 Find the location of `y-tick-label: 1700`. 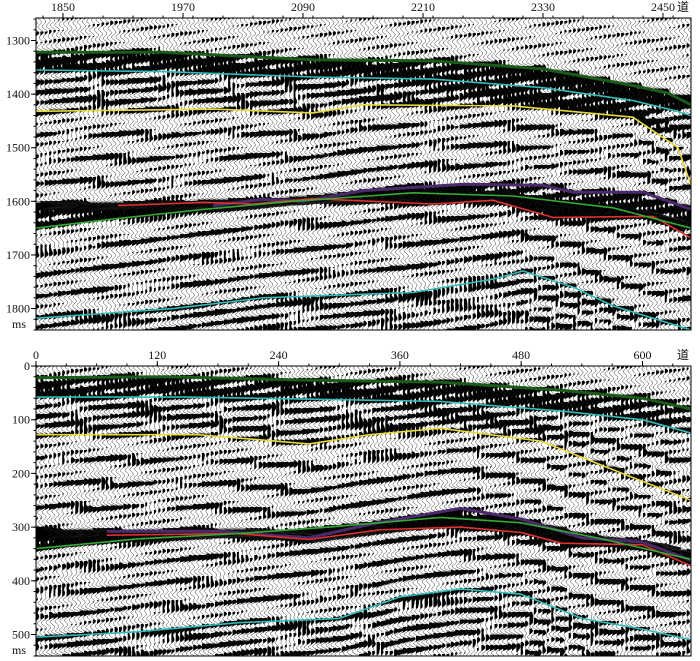

y-tick-label: 1700 is located at coordinates (18, 255).